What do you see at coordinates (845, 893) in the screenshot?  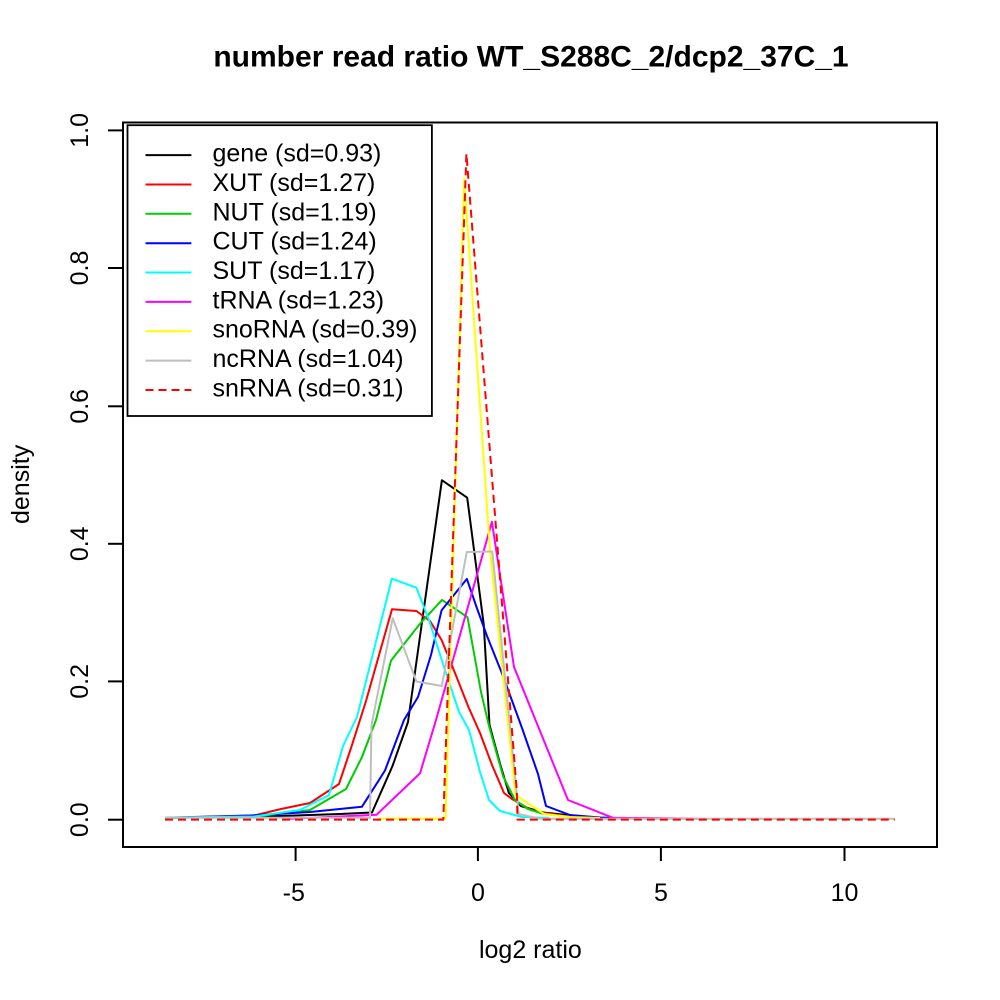 I see `svg-text: 10` at bounding box center [845, 893].